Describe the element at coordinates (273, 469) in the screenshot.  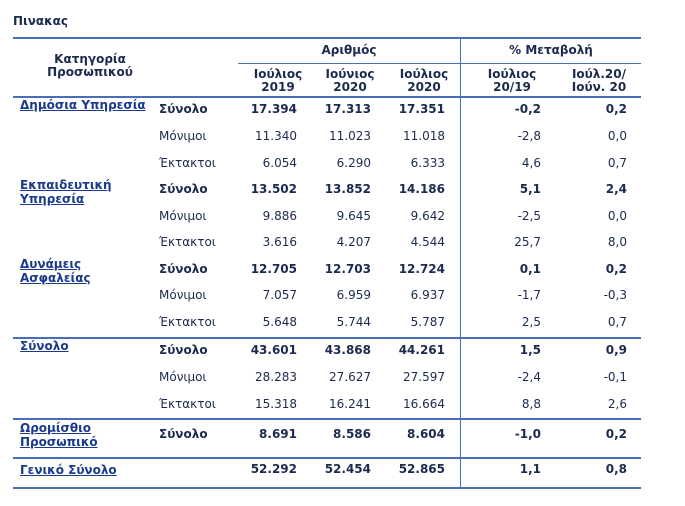
I see `value-cell: 52.292` at that location.